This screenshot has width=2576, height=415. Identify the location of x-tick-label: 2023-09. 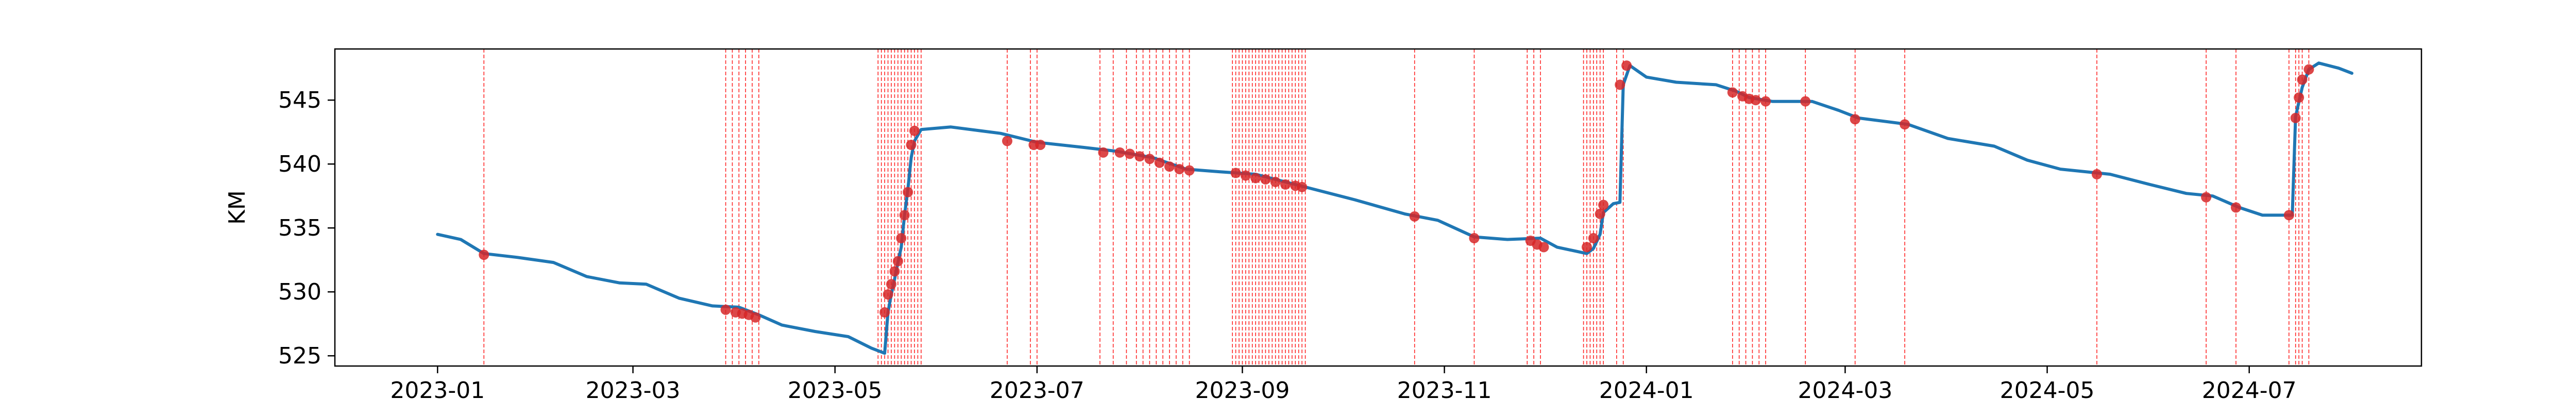
(1242, 390).